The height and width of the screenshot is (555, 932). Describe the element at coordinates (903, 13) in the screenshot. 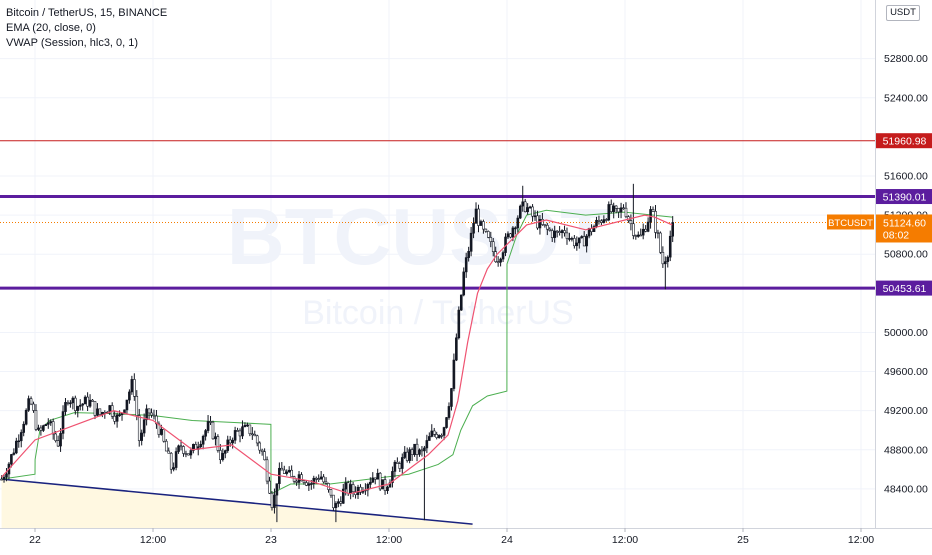

I see `currency-button: USDT` at that location.